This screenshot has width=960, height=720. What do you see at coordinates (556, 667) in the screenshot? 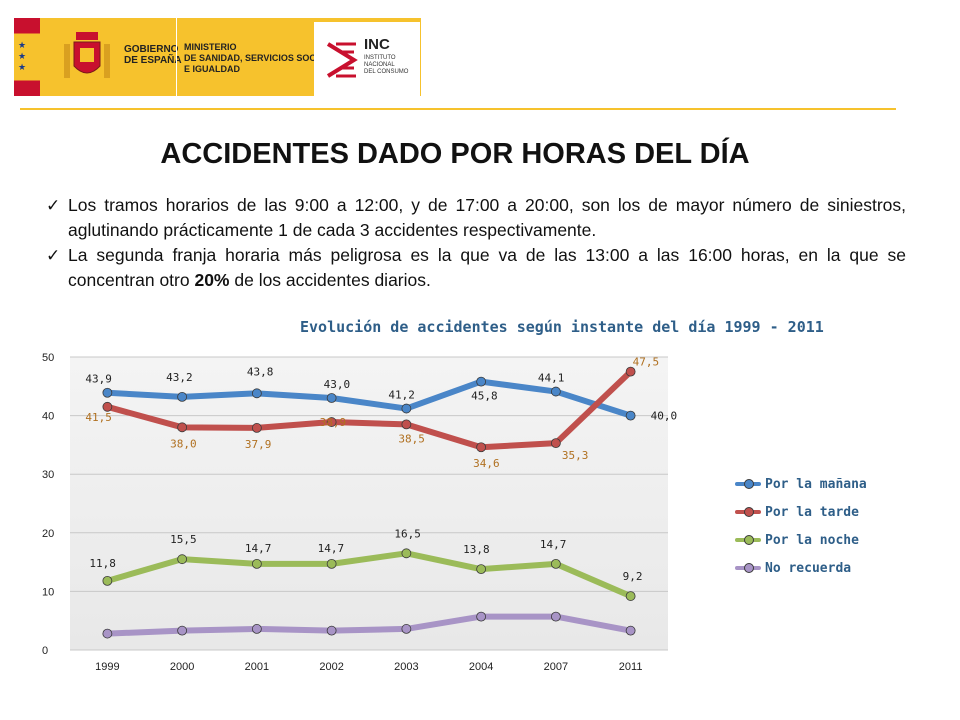
I see `x-tick-label: 2007` at bounding box center [556, 667].